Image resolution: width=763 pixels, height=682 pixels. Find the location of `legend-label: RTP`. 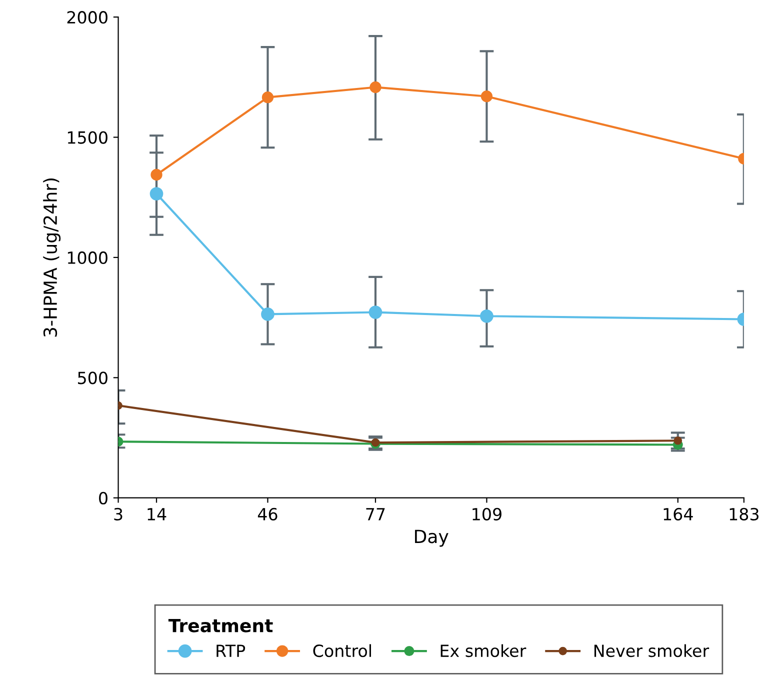

legend-label: RTP is located at coordinates (231, 650).